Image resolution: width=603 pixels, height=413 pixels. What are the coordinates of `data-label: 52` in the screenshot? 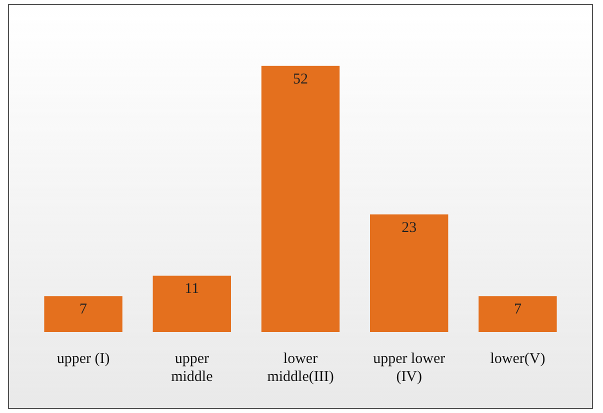 It's located at (300, 79).